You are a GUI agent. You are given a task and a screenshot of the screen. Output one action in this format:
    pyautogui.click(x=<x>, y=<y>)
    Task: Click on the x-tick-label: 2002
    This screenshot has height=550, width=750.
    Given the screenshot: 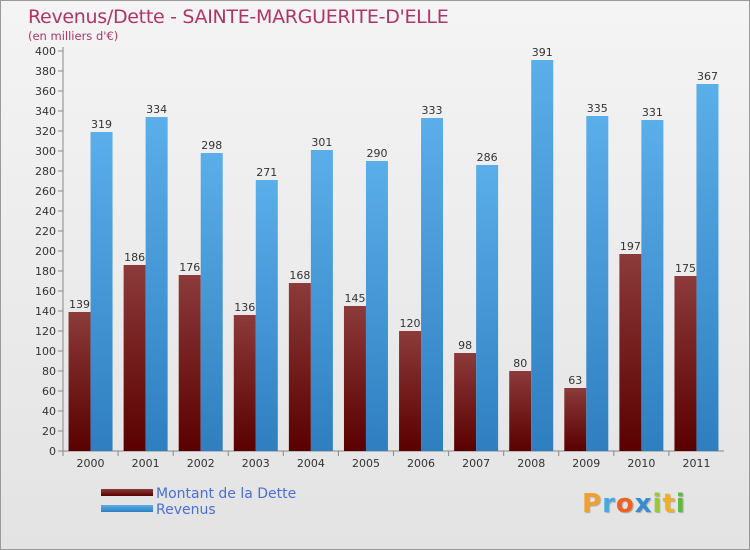 What is the action you would take?
    pyautogui.click(x=201, y=463)
    